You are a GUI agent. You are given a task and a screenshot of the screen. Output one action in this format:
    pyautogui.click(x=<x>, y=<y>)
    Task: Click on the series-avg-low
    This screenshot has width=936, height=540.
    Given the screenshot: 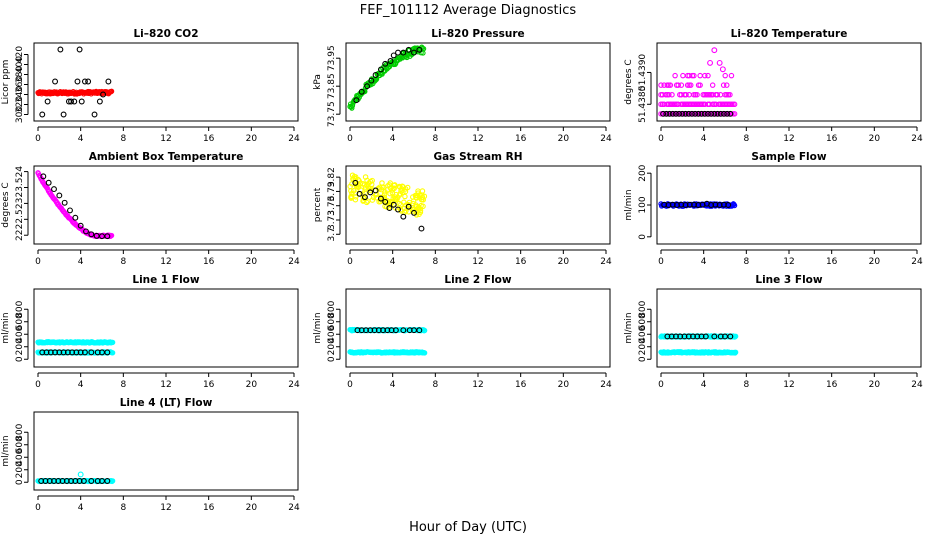 What is the action you would take?
    pyautogui.click(x=698, y=352)
    